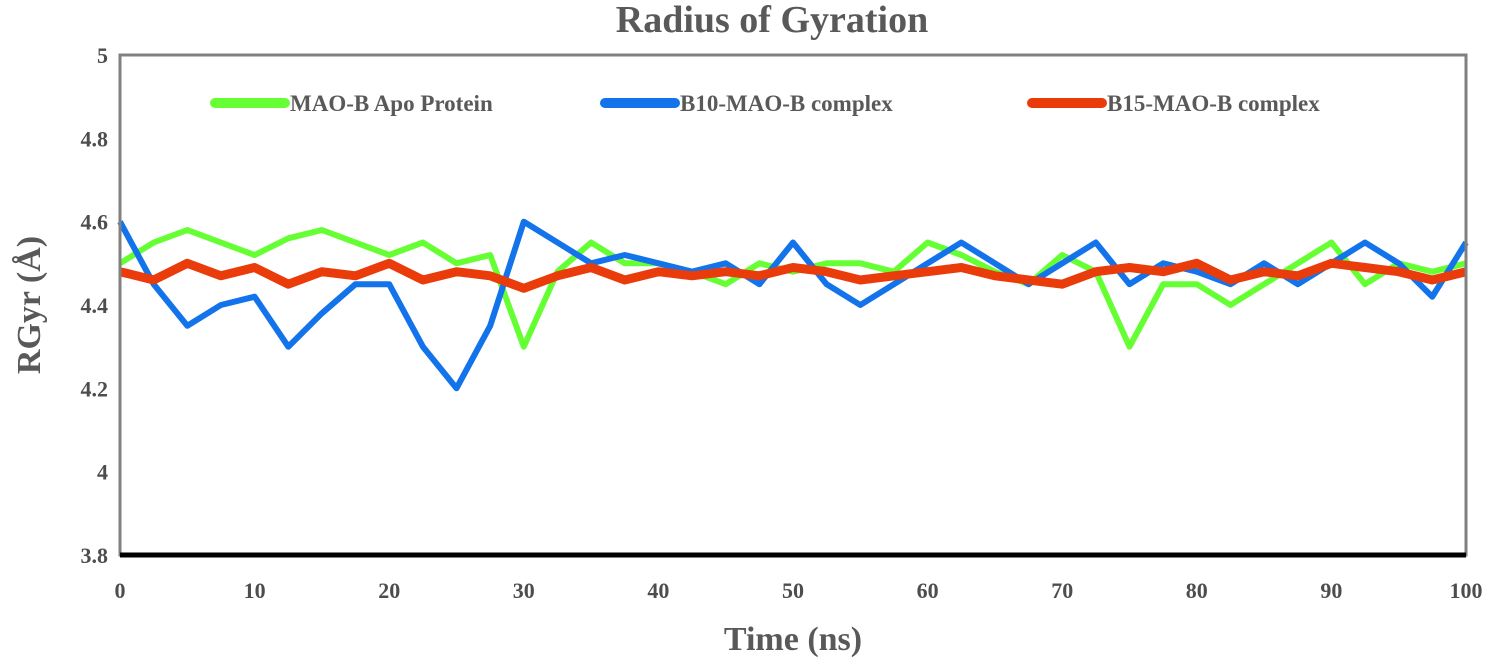  What do you see at coordinates (389, 590) in the screenshot?
I see `x-tick-label: 20` at bounding box center [389, 590].